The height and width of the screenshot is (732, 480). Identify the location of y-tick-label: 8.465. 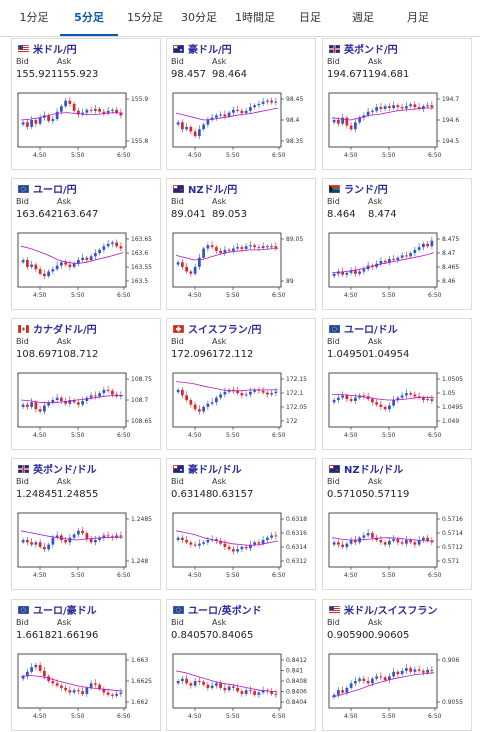
(450, 267).